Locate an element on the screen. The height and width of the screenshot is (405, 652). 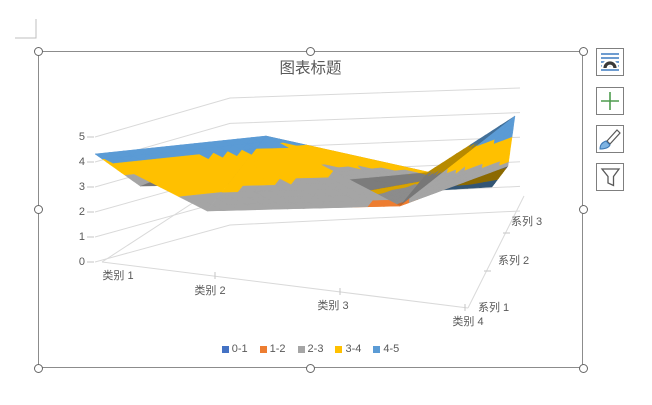
legend-item: 4-5 is located at coordinates (386, 349).